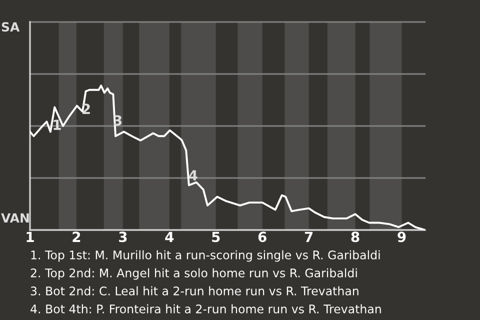 The image size is (480, 320). I want to click on text: 2. Top 2nd: M. Angel hit a solo home run vs R. Garibaldi, so click(193, 274).